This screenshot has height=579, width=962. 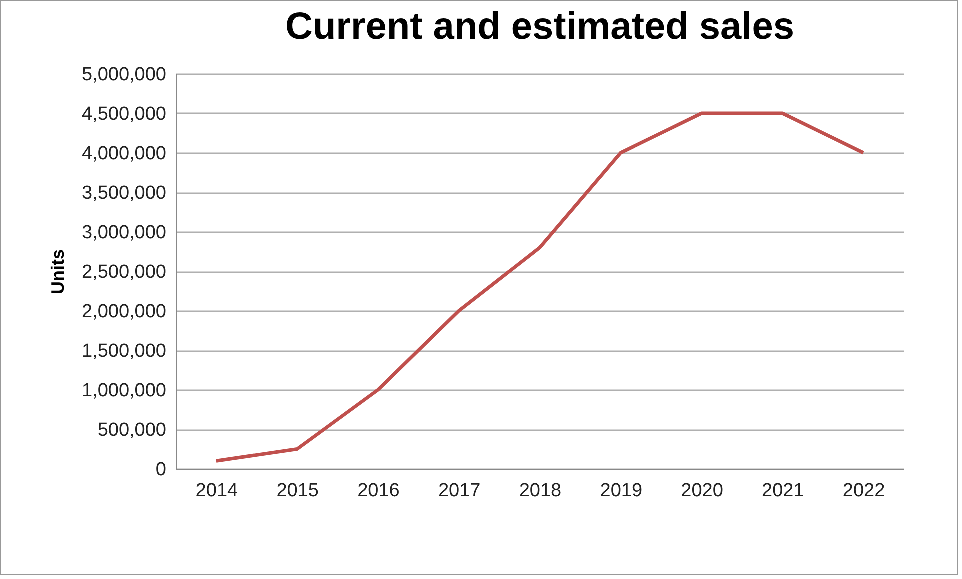 What do you see at coordinates (124, 391) in the screenshot?
I see `y-tick-label: 1,000,000` at bounding box center [124, 391].